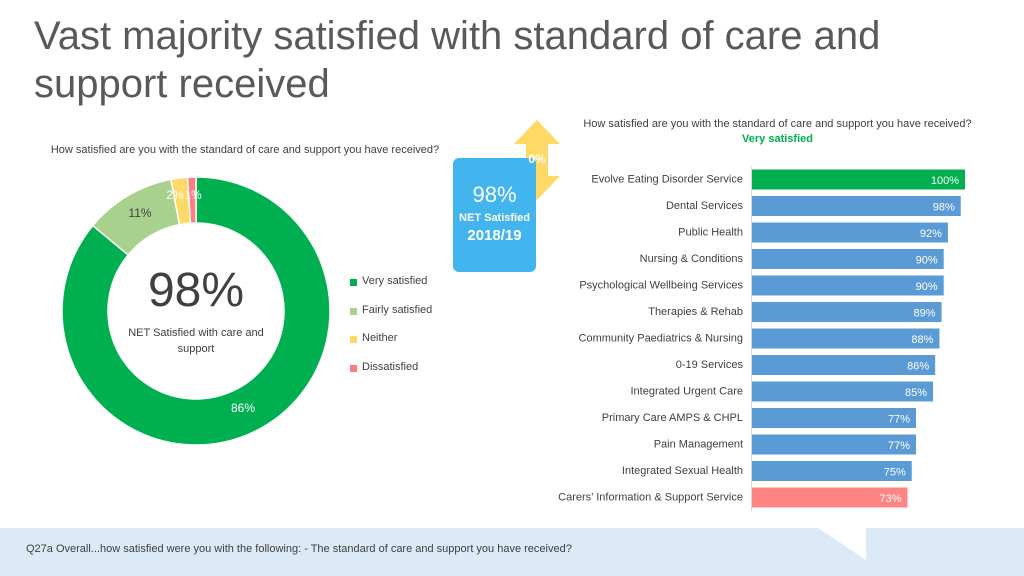  What do you see at coordinates (139, 213) in the screenshot?
I see `donut-data-label: 11%` at bounding box center [139, 213].